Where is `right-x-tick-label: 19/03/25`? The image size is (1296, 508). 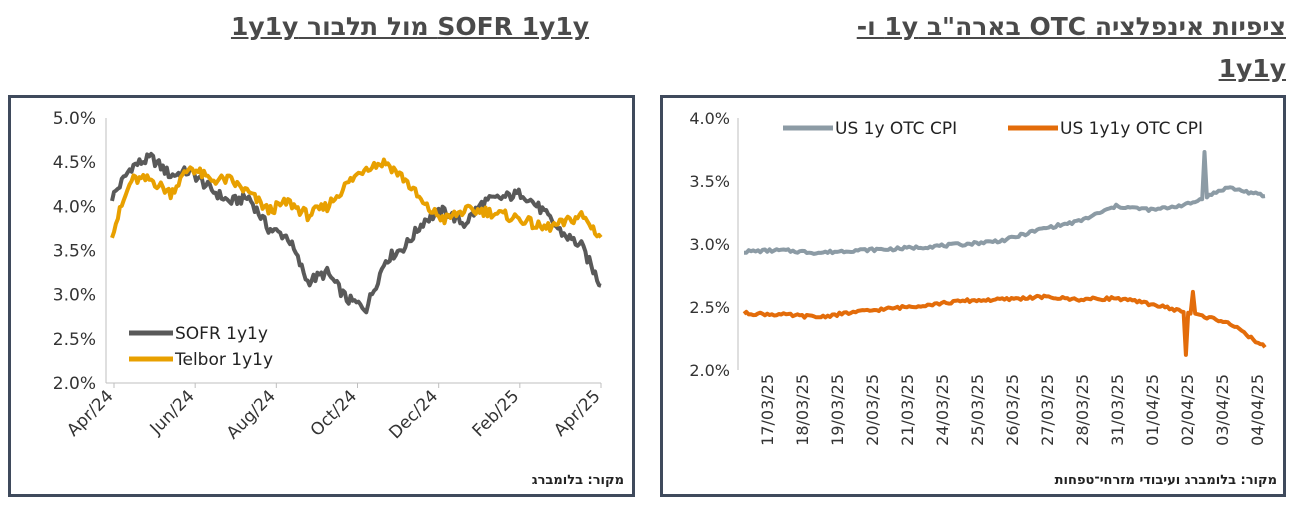 right-x-tick-label: 19/03/25 is located at coordinates (837, 410).